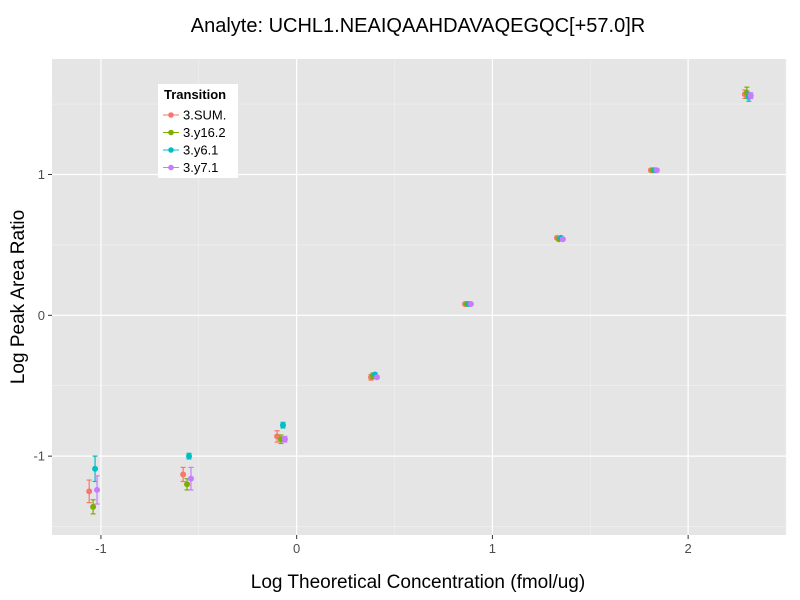  What do you see at coordinates (688, 548) in the screenshot?
I see `x-tick-label: 2` at bounding box center [688, 548].